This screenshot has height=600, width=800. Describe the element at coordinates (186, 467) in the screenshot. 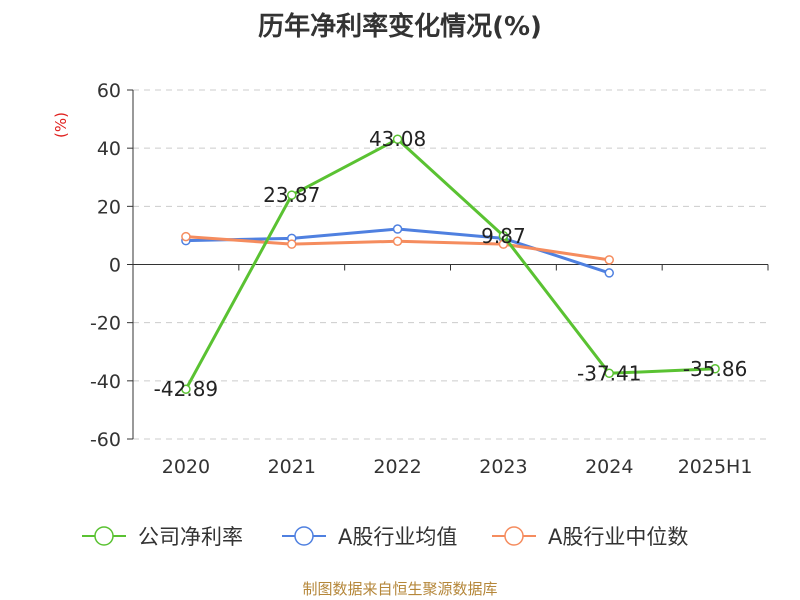

I see `x-tick-label: 2020` at that location.